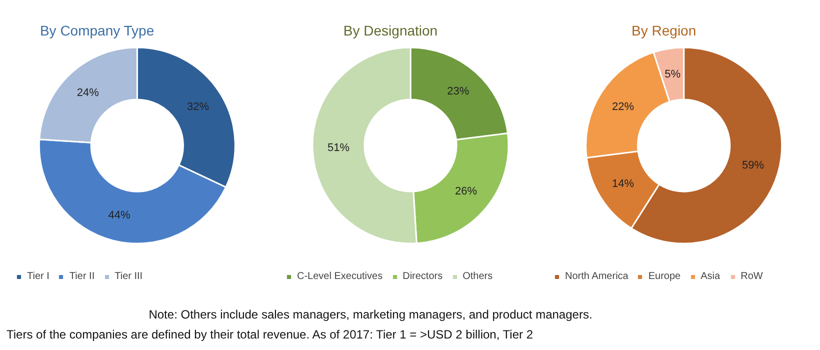 This screenshot has height=350, width=820. I want to click on data-label: 44%, so click(119, 215).